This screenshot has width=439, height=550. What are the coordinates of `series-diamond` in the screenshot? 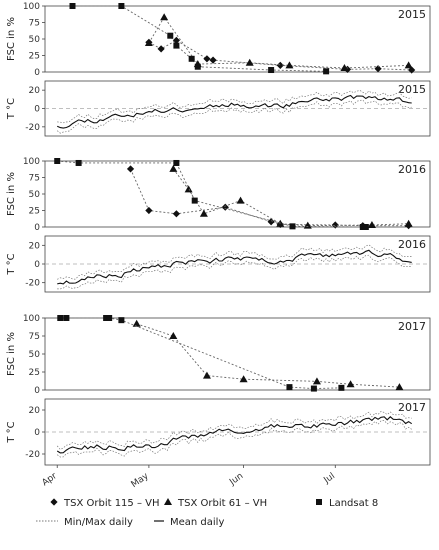 It's located at (269, 197).